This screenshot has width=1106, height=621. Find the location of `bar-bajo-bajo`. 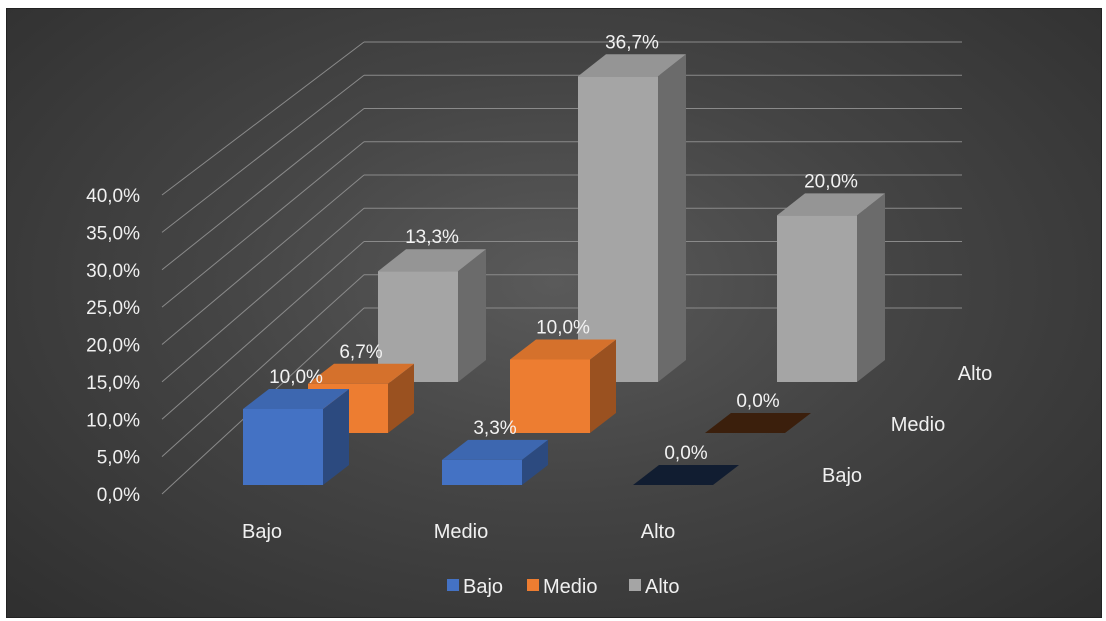

bar-bajo-bajo is located at coordinates (296, 437).